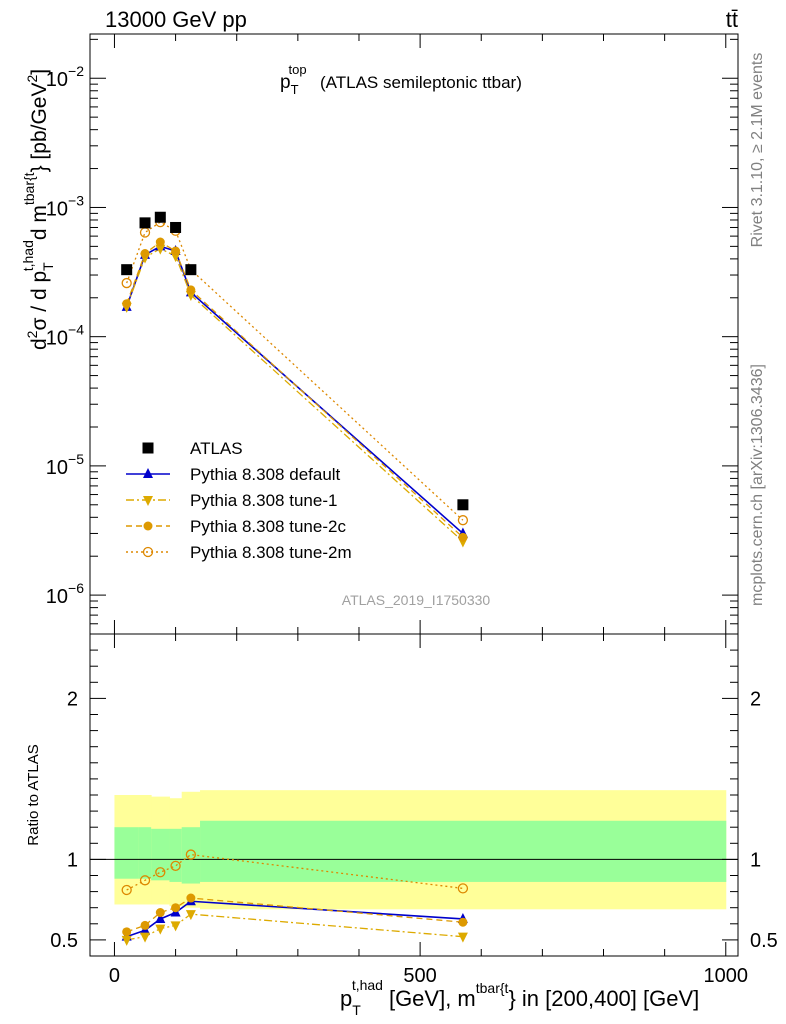  What do you see at coordinates (421, 82) in the screenshot?
I see `chart-title-rest: (ATLAS semileptonic ttbar)` at bounding box center [421, 82].